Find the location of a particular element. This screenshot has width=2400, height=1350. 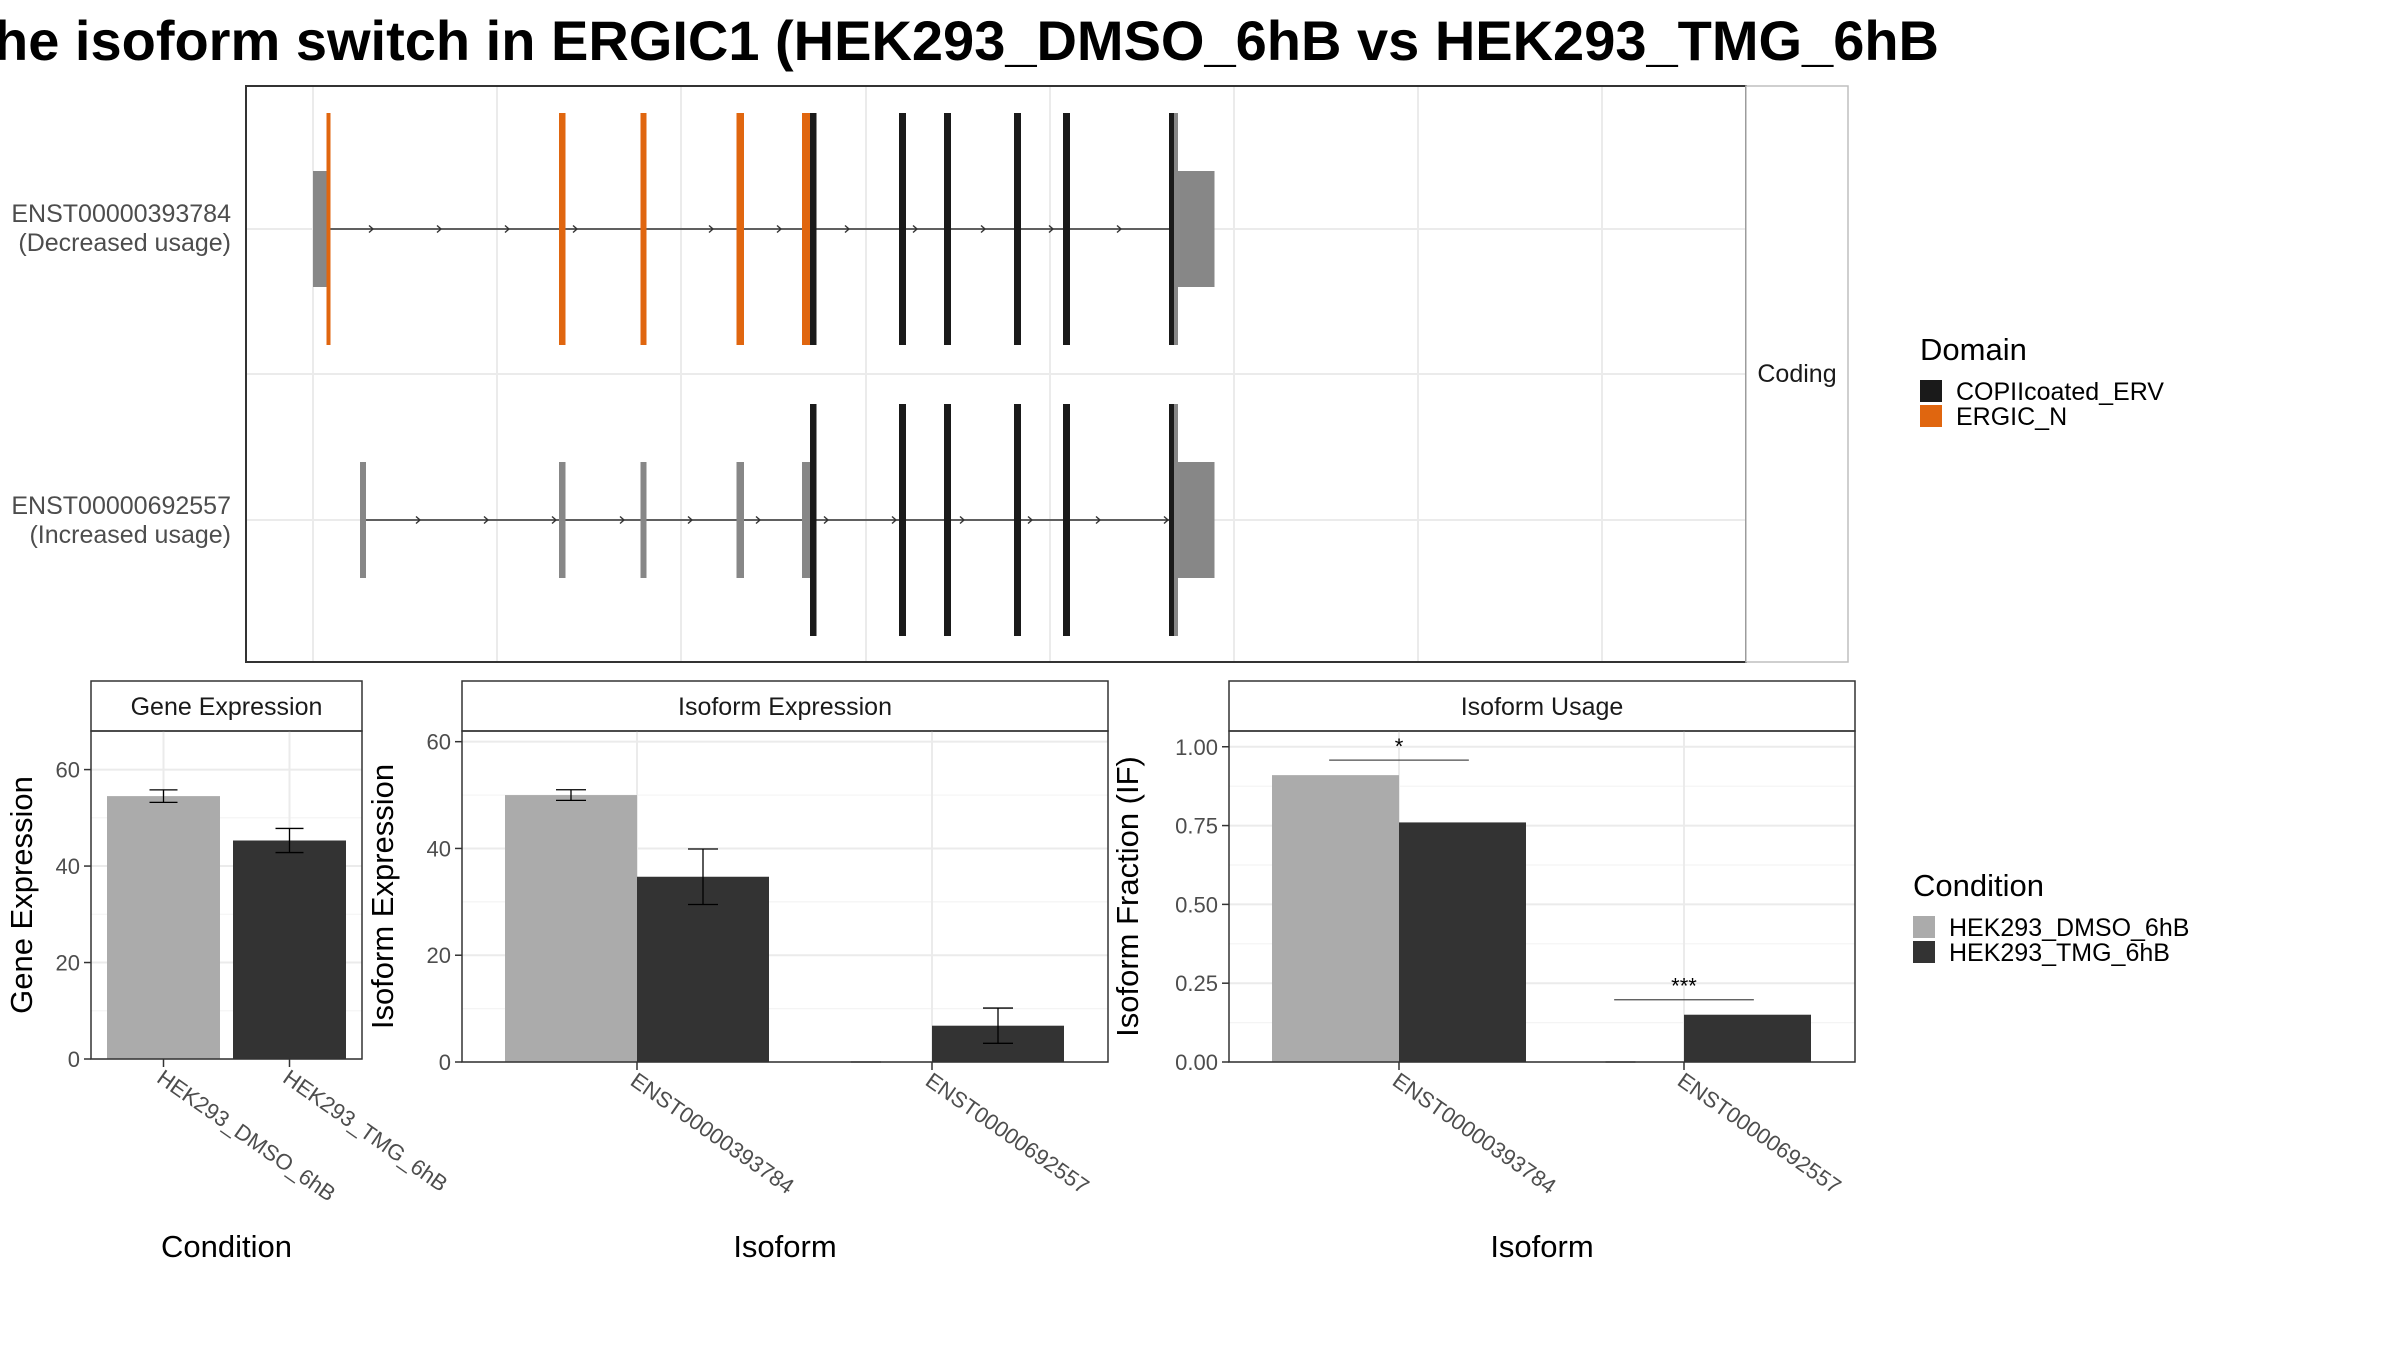

facet-label: Isoform Expression is located at coordinates (785, 707).